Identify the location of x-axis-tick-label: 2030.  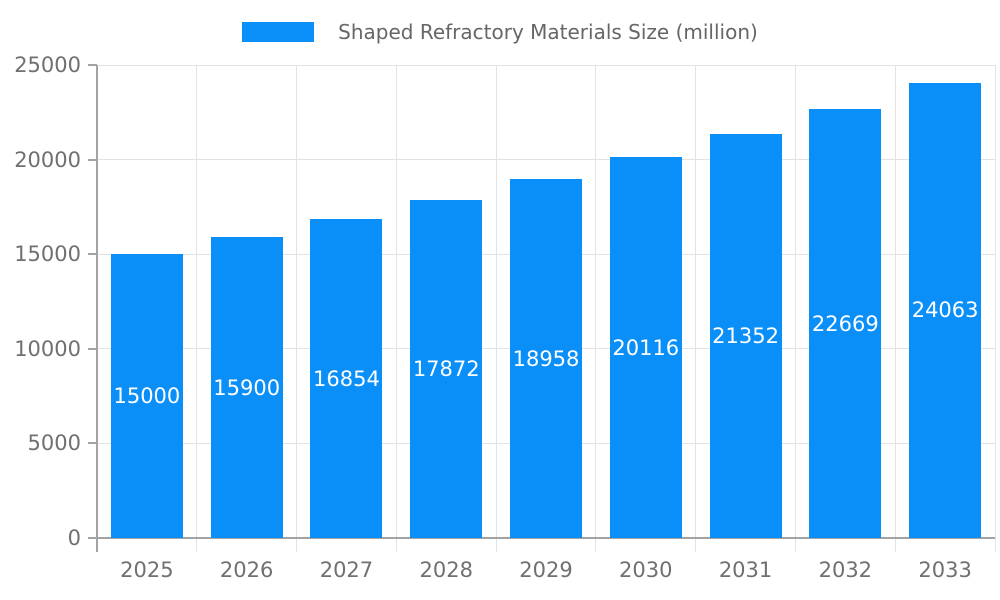
(646, 570).